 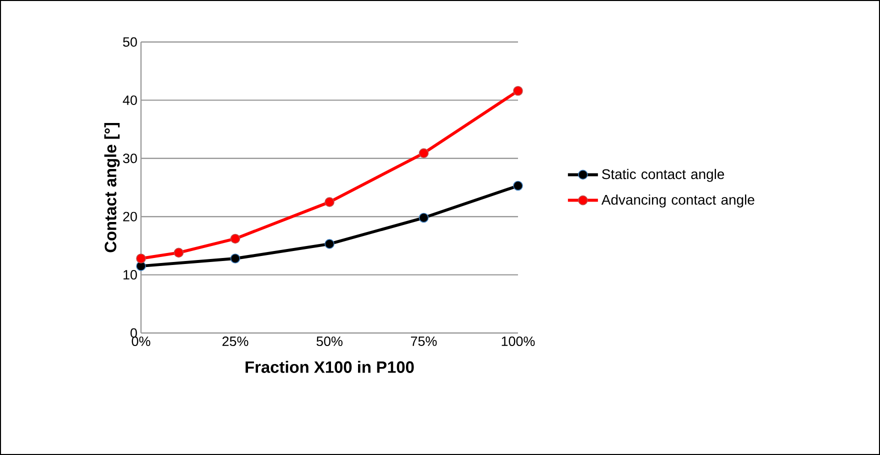 I want to click on y-tick-label: 0, so click(x=133, y=333).